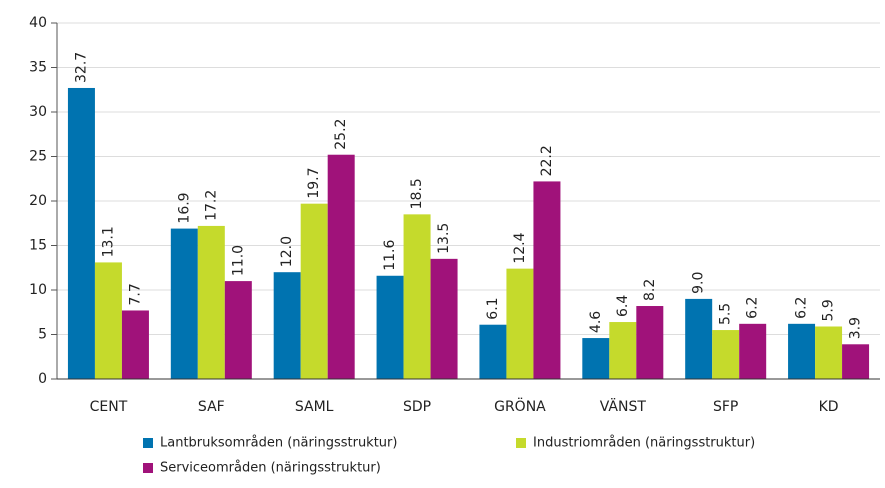 Image resolution: width=885 pixels, height=488 pixels. I want to click on value-label: 6.1, so click(493, 308).